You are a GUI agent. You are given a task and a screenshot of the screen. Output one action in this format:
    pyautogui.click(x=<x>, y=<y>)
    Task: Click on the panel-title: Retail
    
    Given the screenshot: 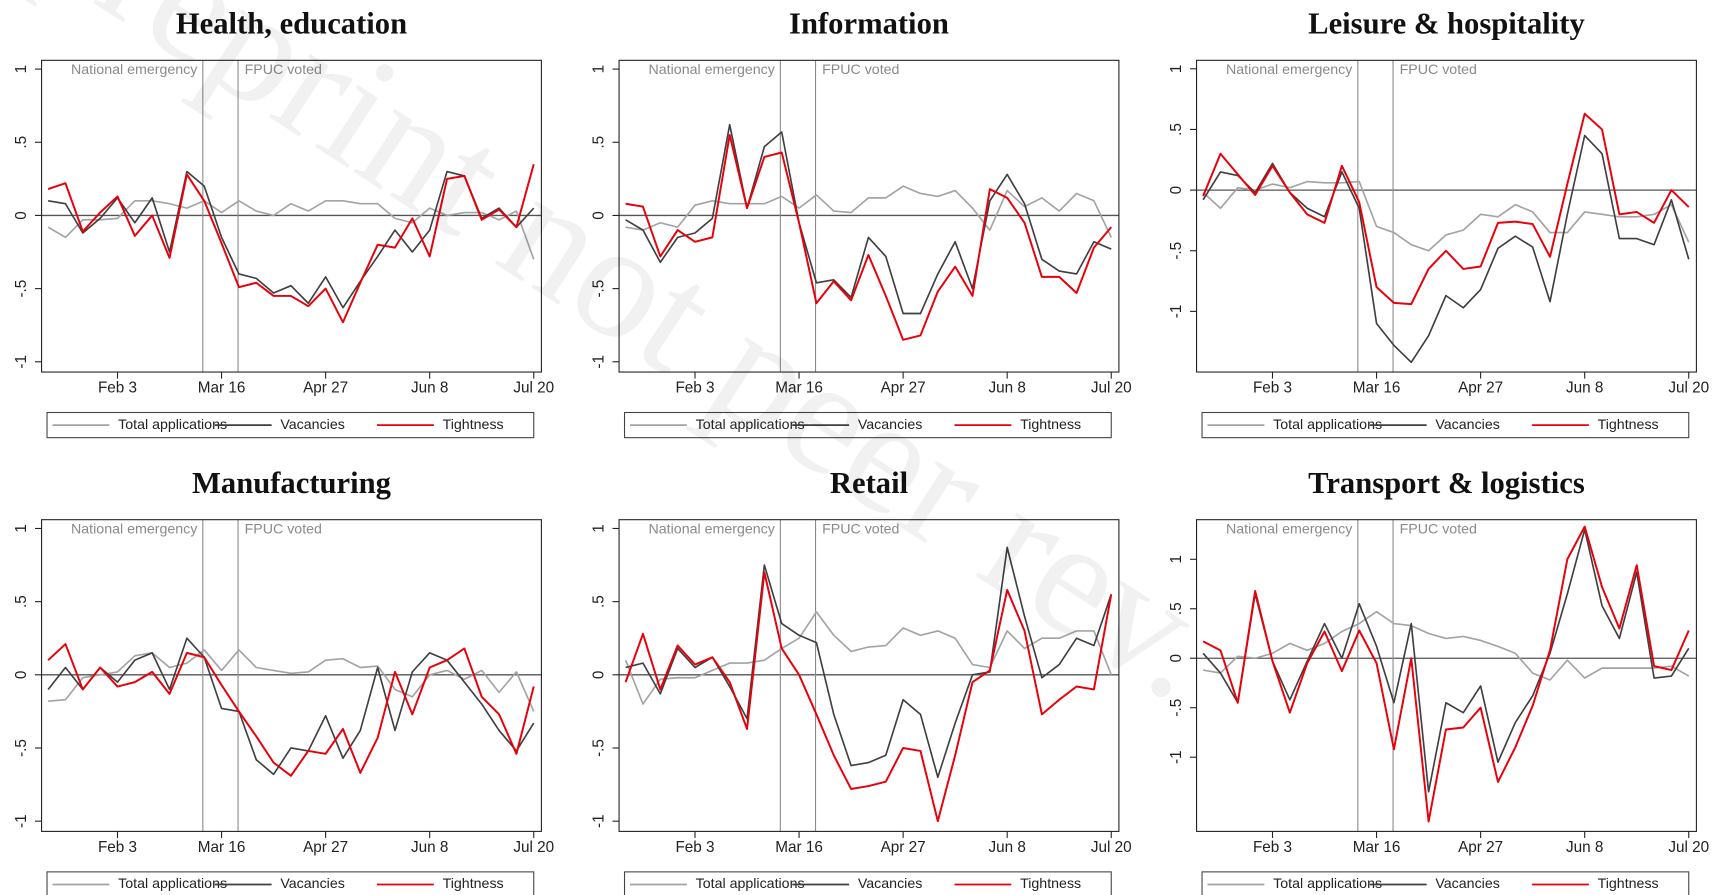 What is the action you would take?
    pyautogui.click(x=869, y=483)
    